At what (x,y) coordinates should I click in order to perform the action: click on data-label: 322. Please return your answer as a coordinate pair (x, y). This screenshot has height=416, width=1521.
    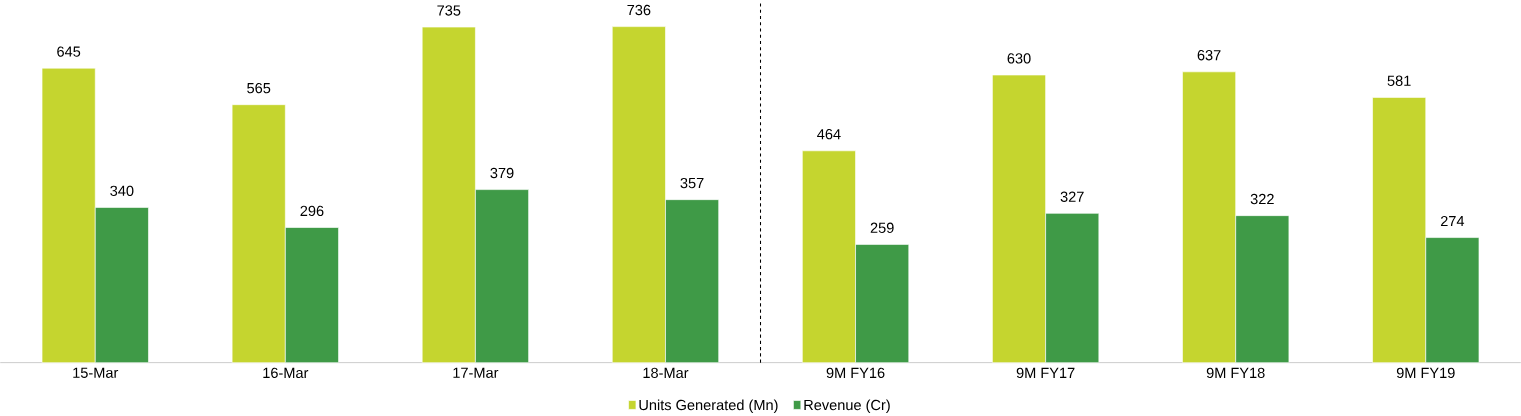
    Looking at the image, I should click on (1262, 199).